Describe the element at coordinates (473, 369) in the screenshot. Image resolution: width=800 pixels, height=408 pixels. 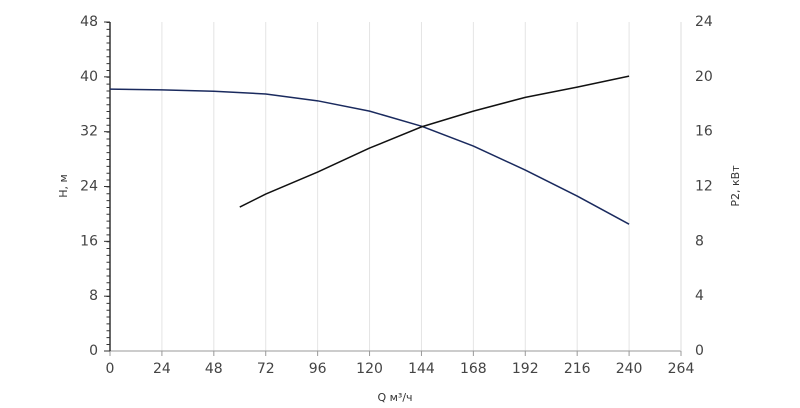
I see `x-tick-label: 168` at that location.